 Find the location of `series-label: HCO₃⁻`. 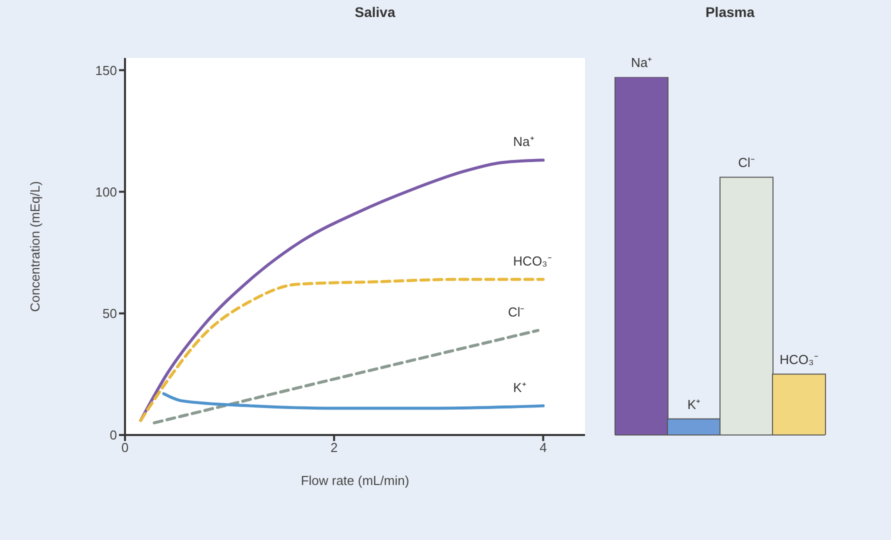

series-label: HCO₃⁻ is located at coordinates (532, 260).